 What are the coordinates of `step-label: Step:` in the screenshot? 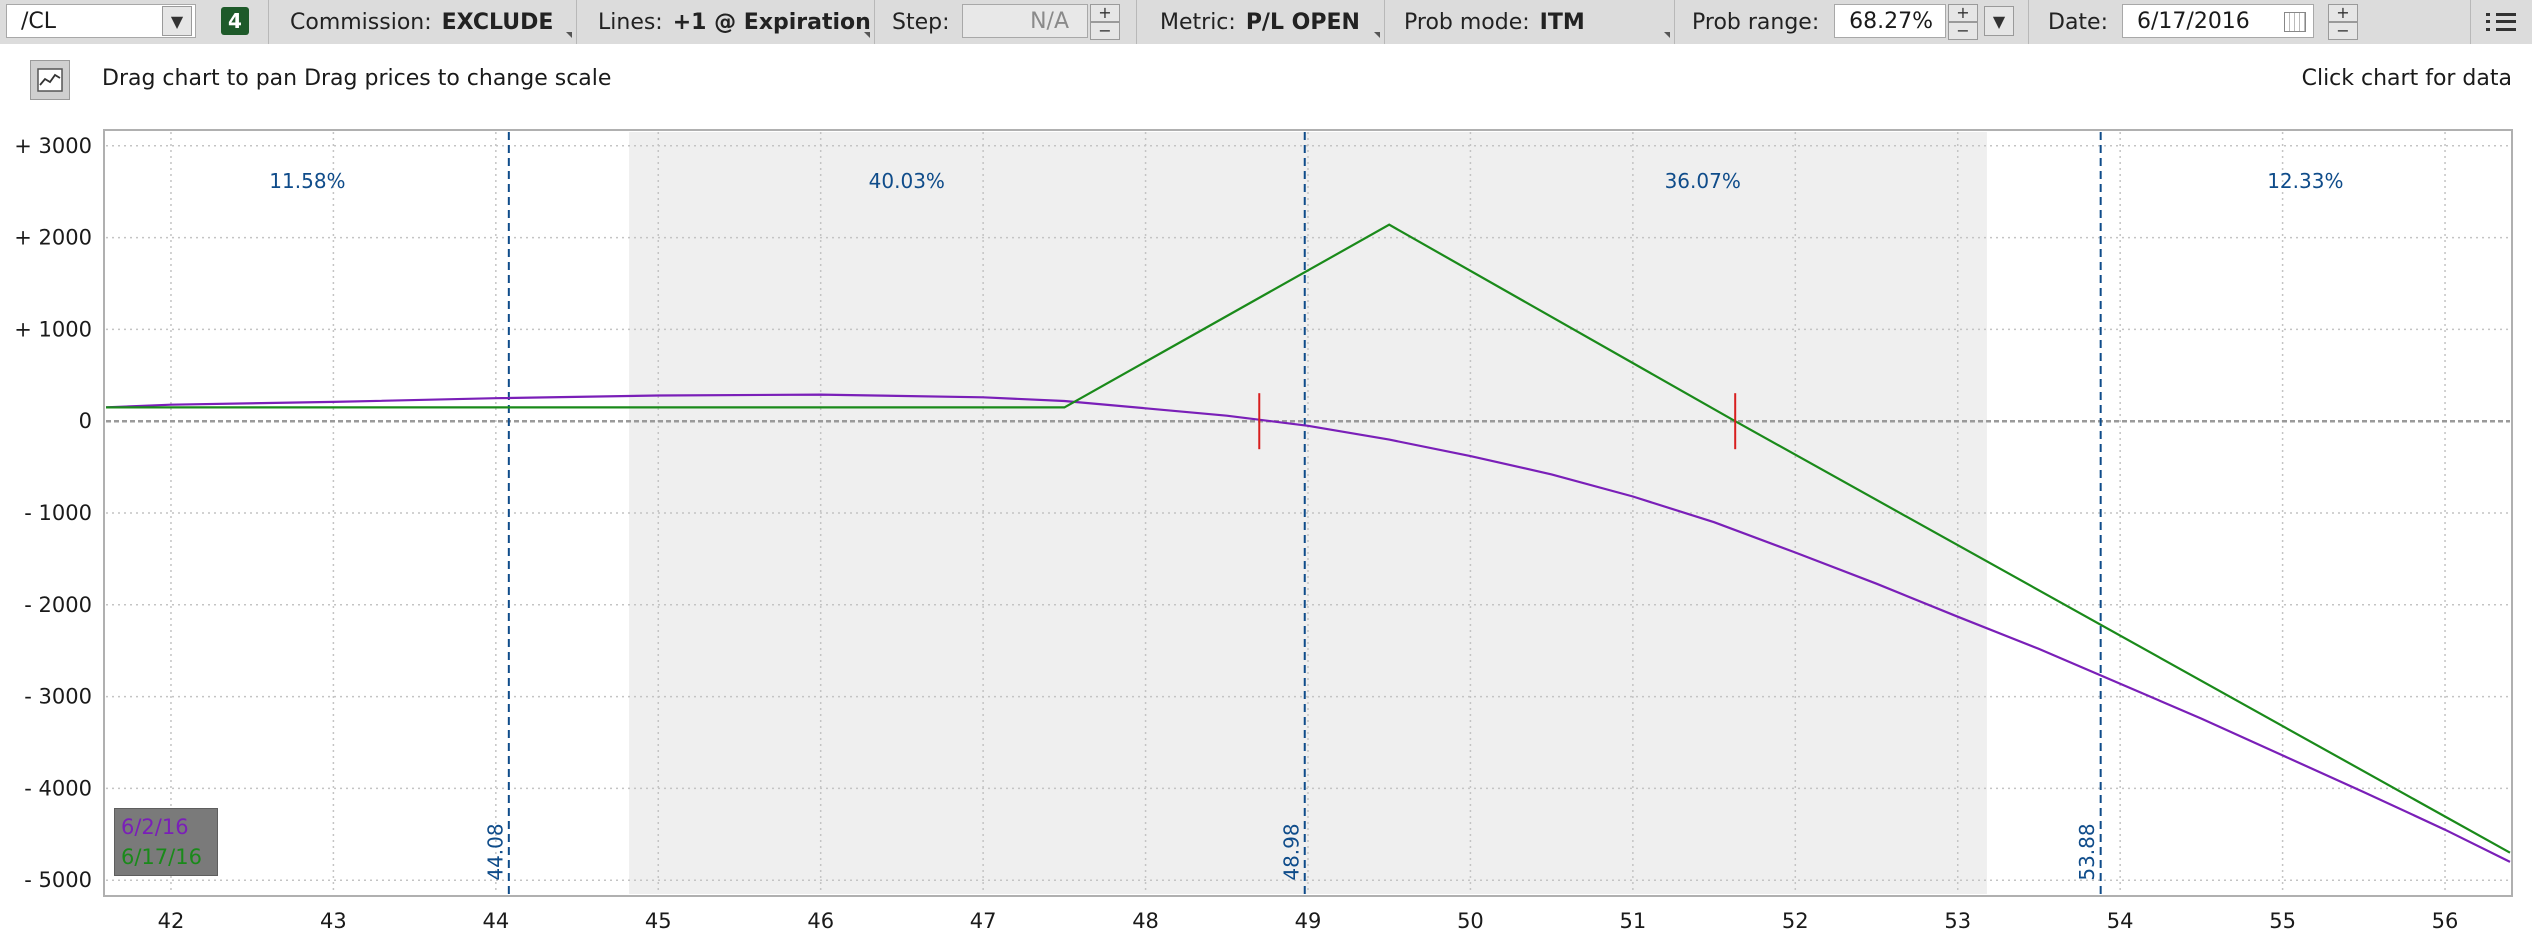 It's located at (921, 22).